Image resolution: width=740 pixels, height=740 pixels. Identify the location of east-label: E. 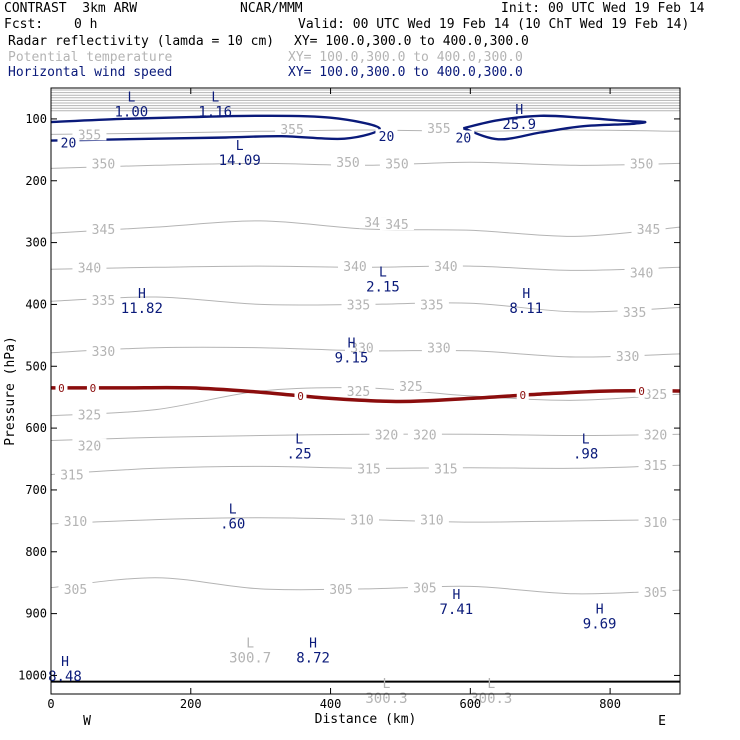
(662, 721).